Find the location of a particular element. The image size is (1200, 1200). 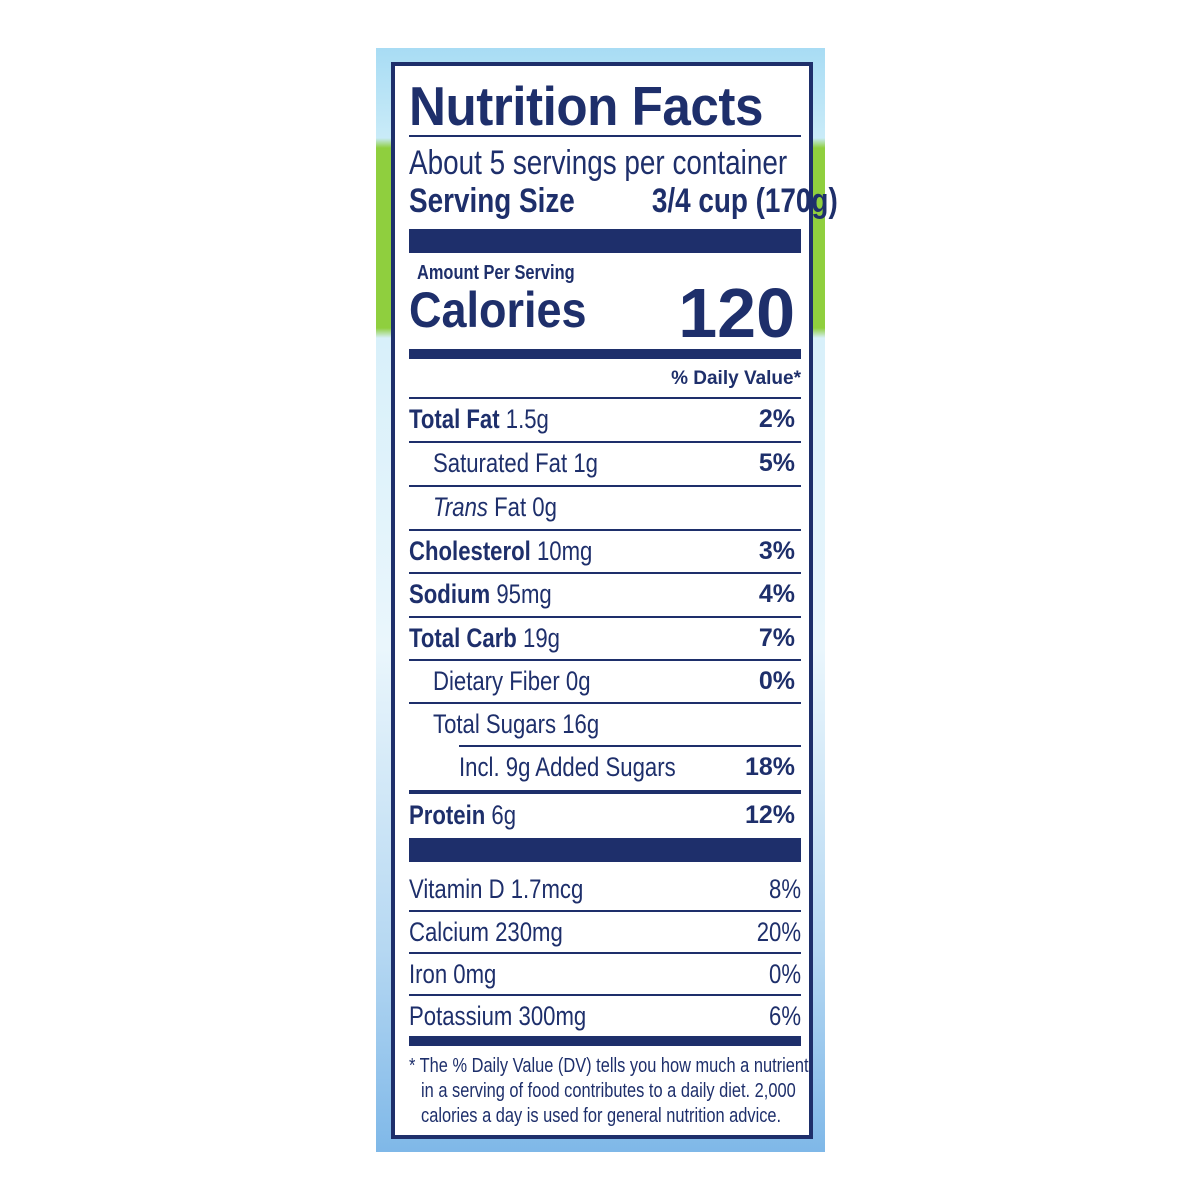

vitamin-row: Iron 0mg 0% is located at coordinates (605, 973).